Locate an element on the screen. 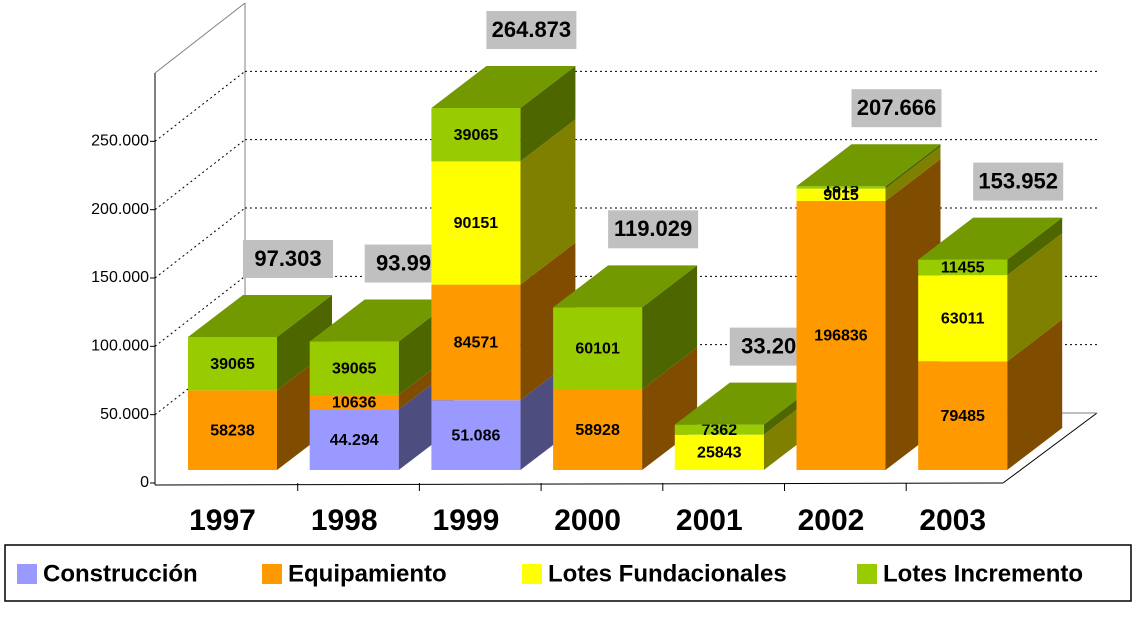 This screenshot has width=1134, height=628. axis-frame is located at coordinates (200, 38).